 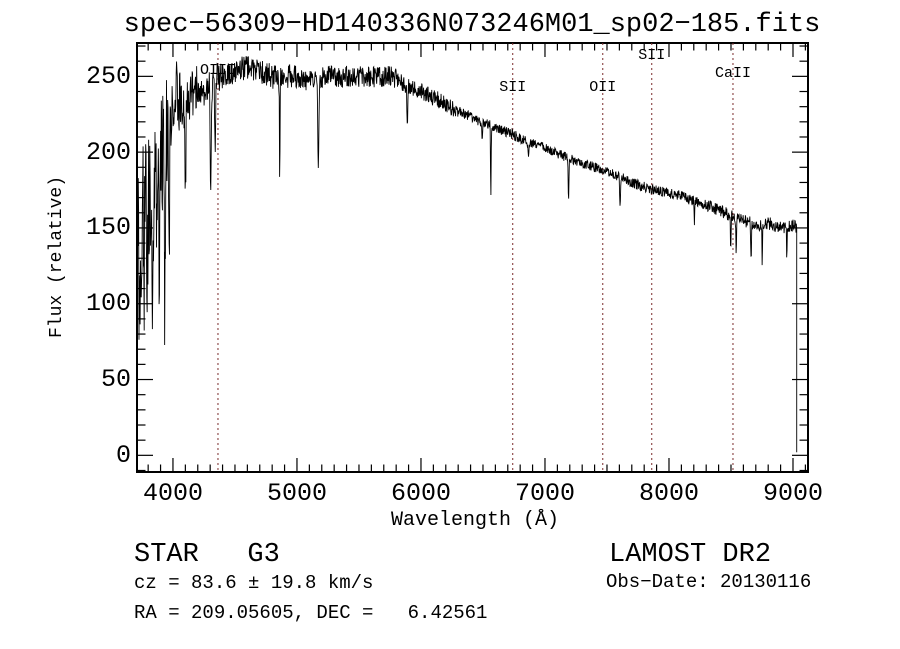 I want to click on spectral-line-label-oii: OII, so click(x=603, y=87).